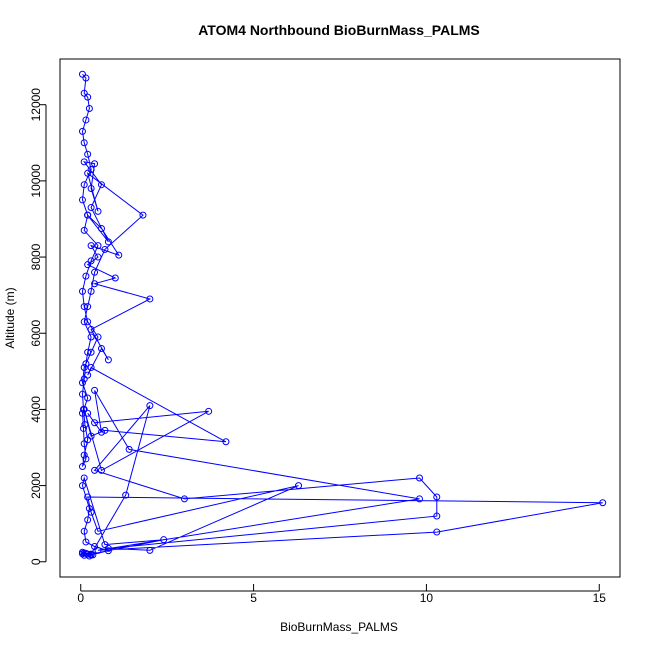 The image size is (650, 650). I want to click on y-tick-label: 6000, so click(36, 333).